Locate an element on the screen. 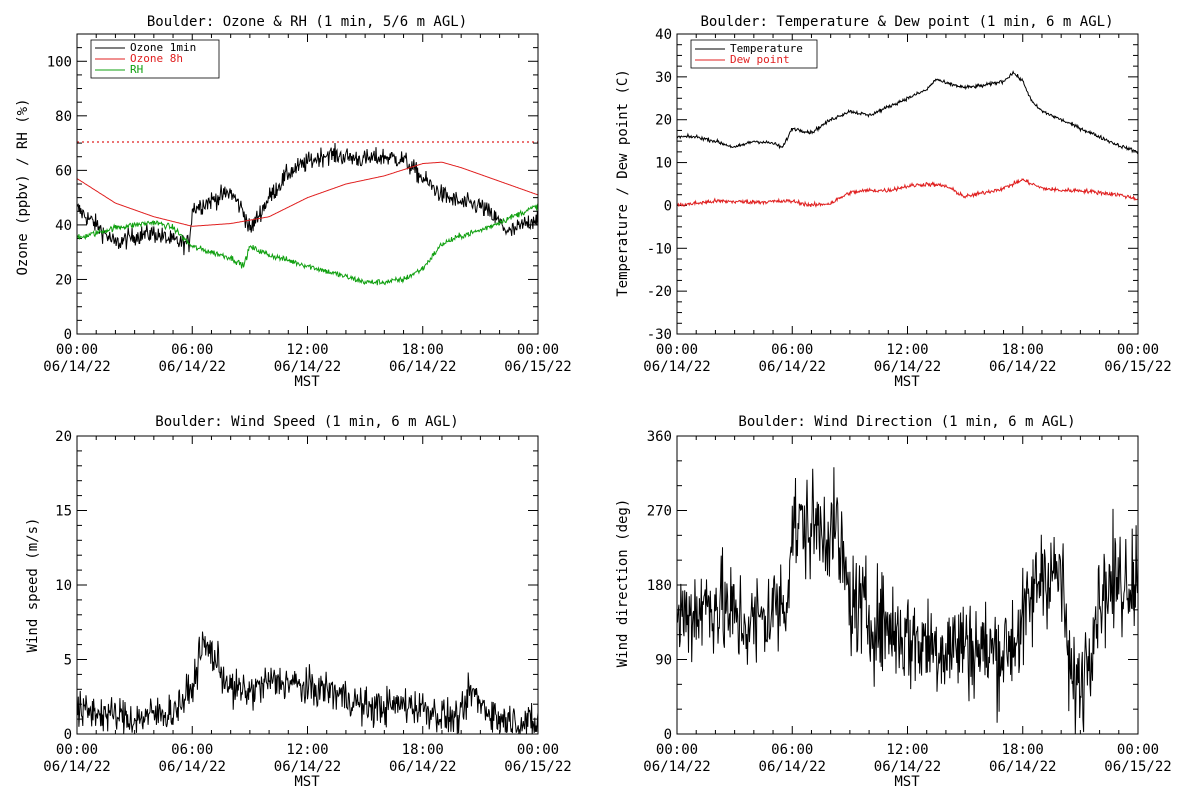 The image size is (1200, 800). y-tick-label: 15 is located at coordinates (63, 512).